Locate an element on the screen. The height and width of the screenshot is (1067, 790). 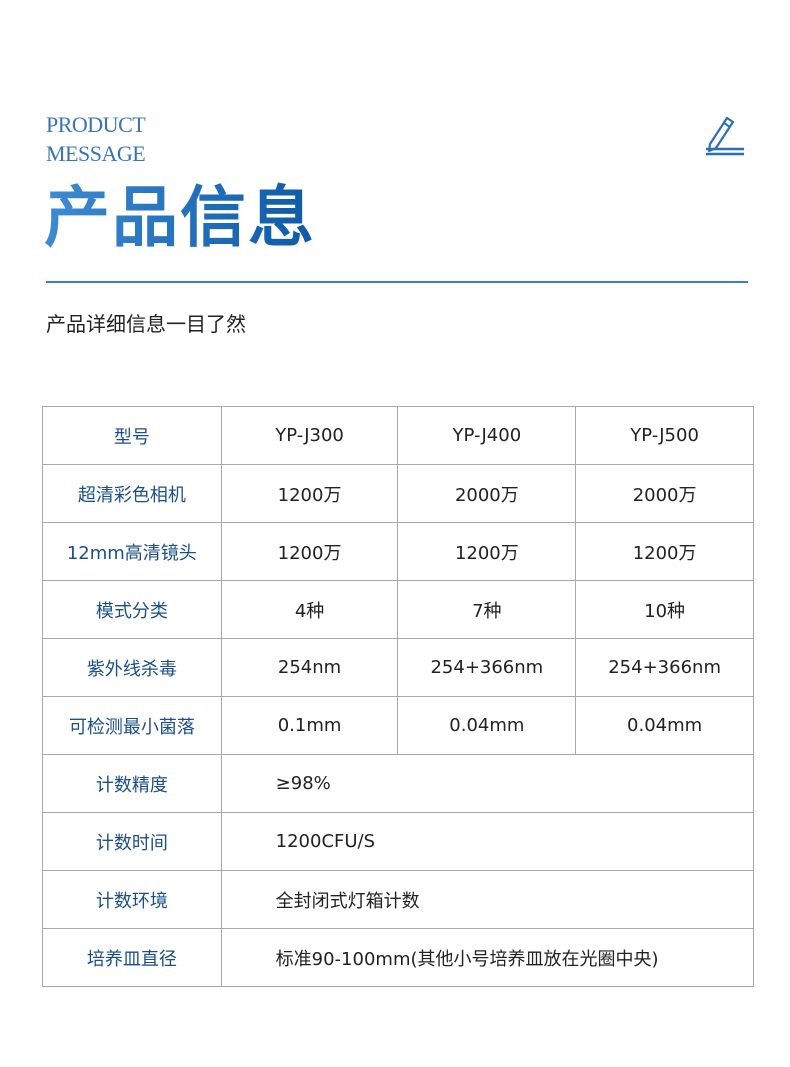
table-row: 计数环境 全封闭式灯箱计数 is located at coordinates (398, 899).